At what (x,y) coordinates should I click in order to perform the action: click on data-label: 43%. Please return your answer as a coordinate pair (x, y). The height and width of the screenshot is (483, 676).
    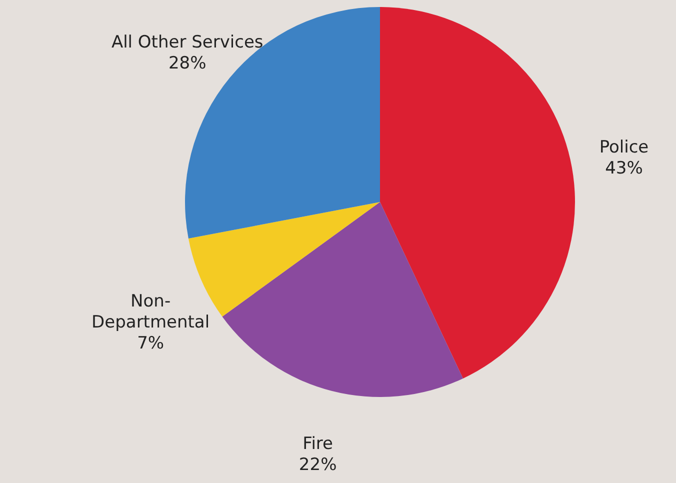
    Looking at the image, I should click on (624, 168).